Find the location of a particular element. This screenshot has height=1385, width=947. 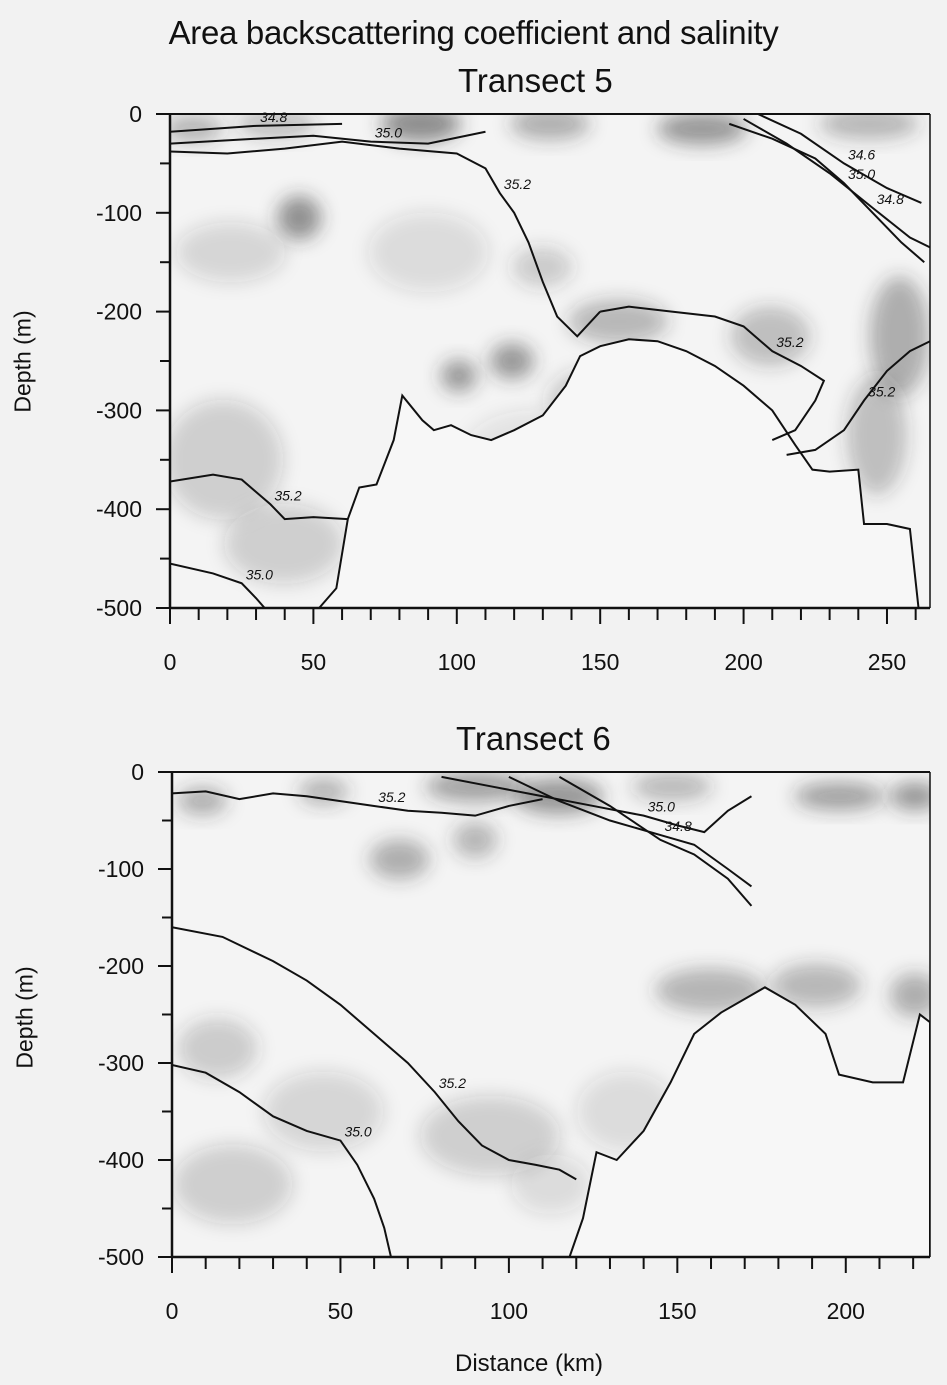

x-tick-label: 250 is located at coordinates (887, 662).